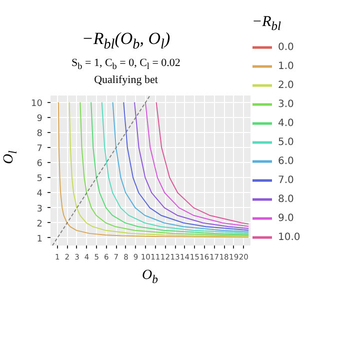  Describe the element at coordinates (39, 164) in the screenshot. I see `y-tick-label: 6` at that location.